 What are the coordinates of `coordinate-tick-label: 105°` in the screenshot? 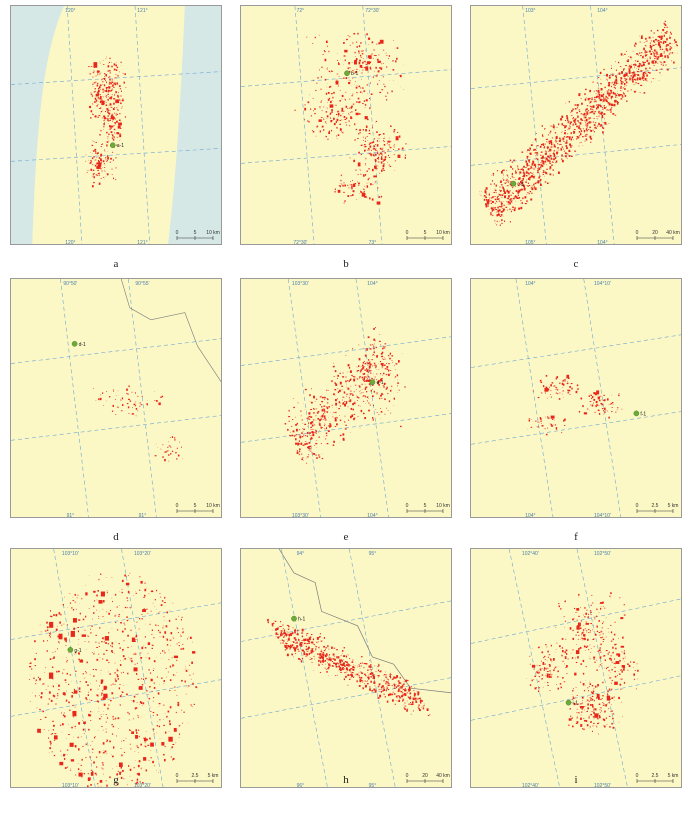 It's located at (530, 242).